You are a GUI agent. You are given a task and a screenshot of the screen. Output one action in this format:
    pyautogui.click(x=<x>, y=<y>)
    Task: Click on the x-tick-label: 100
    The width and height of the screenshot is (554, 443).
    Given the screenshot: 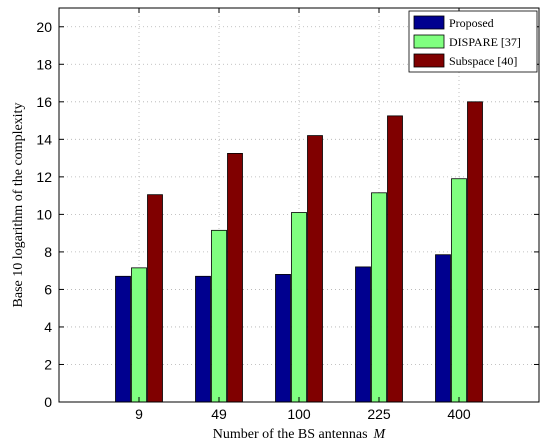 What is the action you would take?
    pyautogui.click(x=299, y=414)
    